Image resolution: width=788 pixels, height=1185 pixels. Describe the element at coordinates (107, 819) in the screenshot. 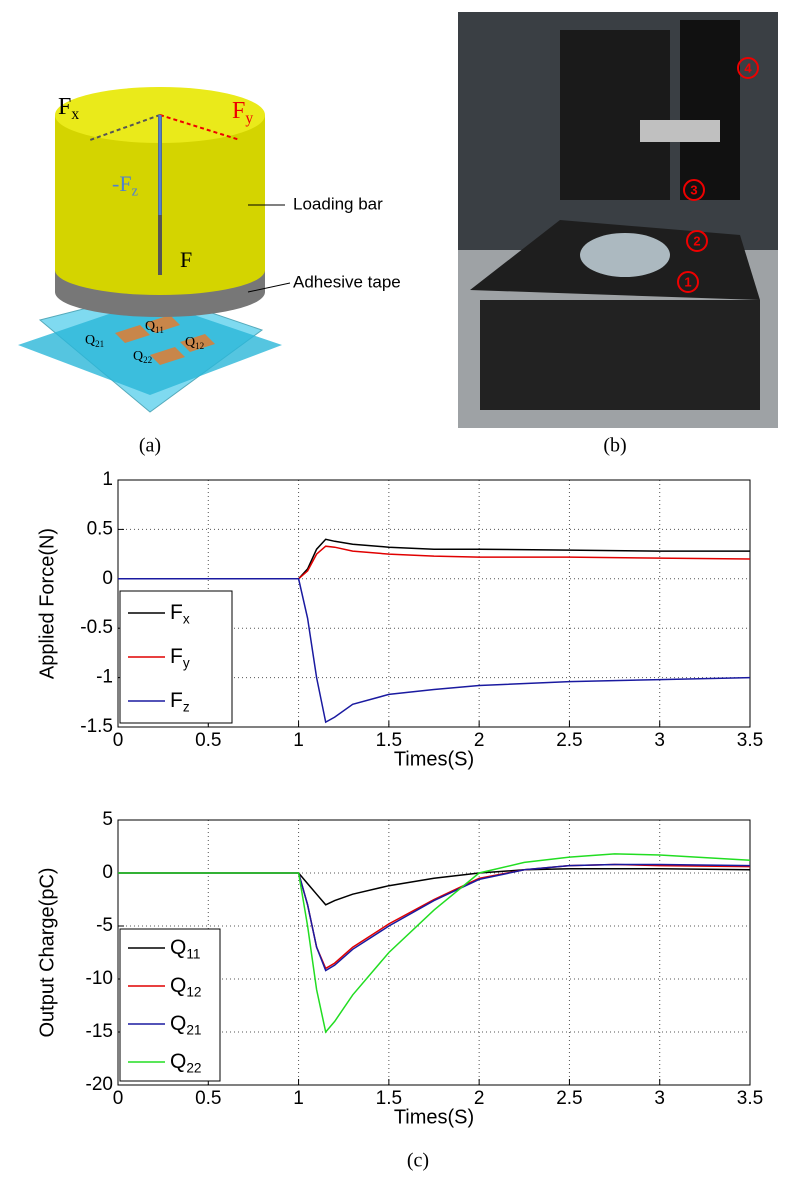

I see `y-tick-label: 5` at that location.